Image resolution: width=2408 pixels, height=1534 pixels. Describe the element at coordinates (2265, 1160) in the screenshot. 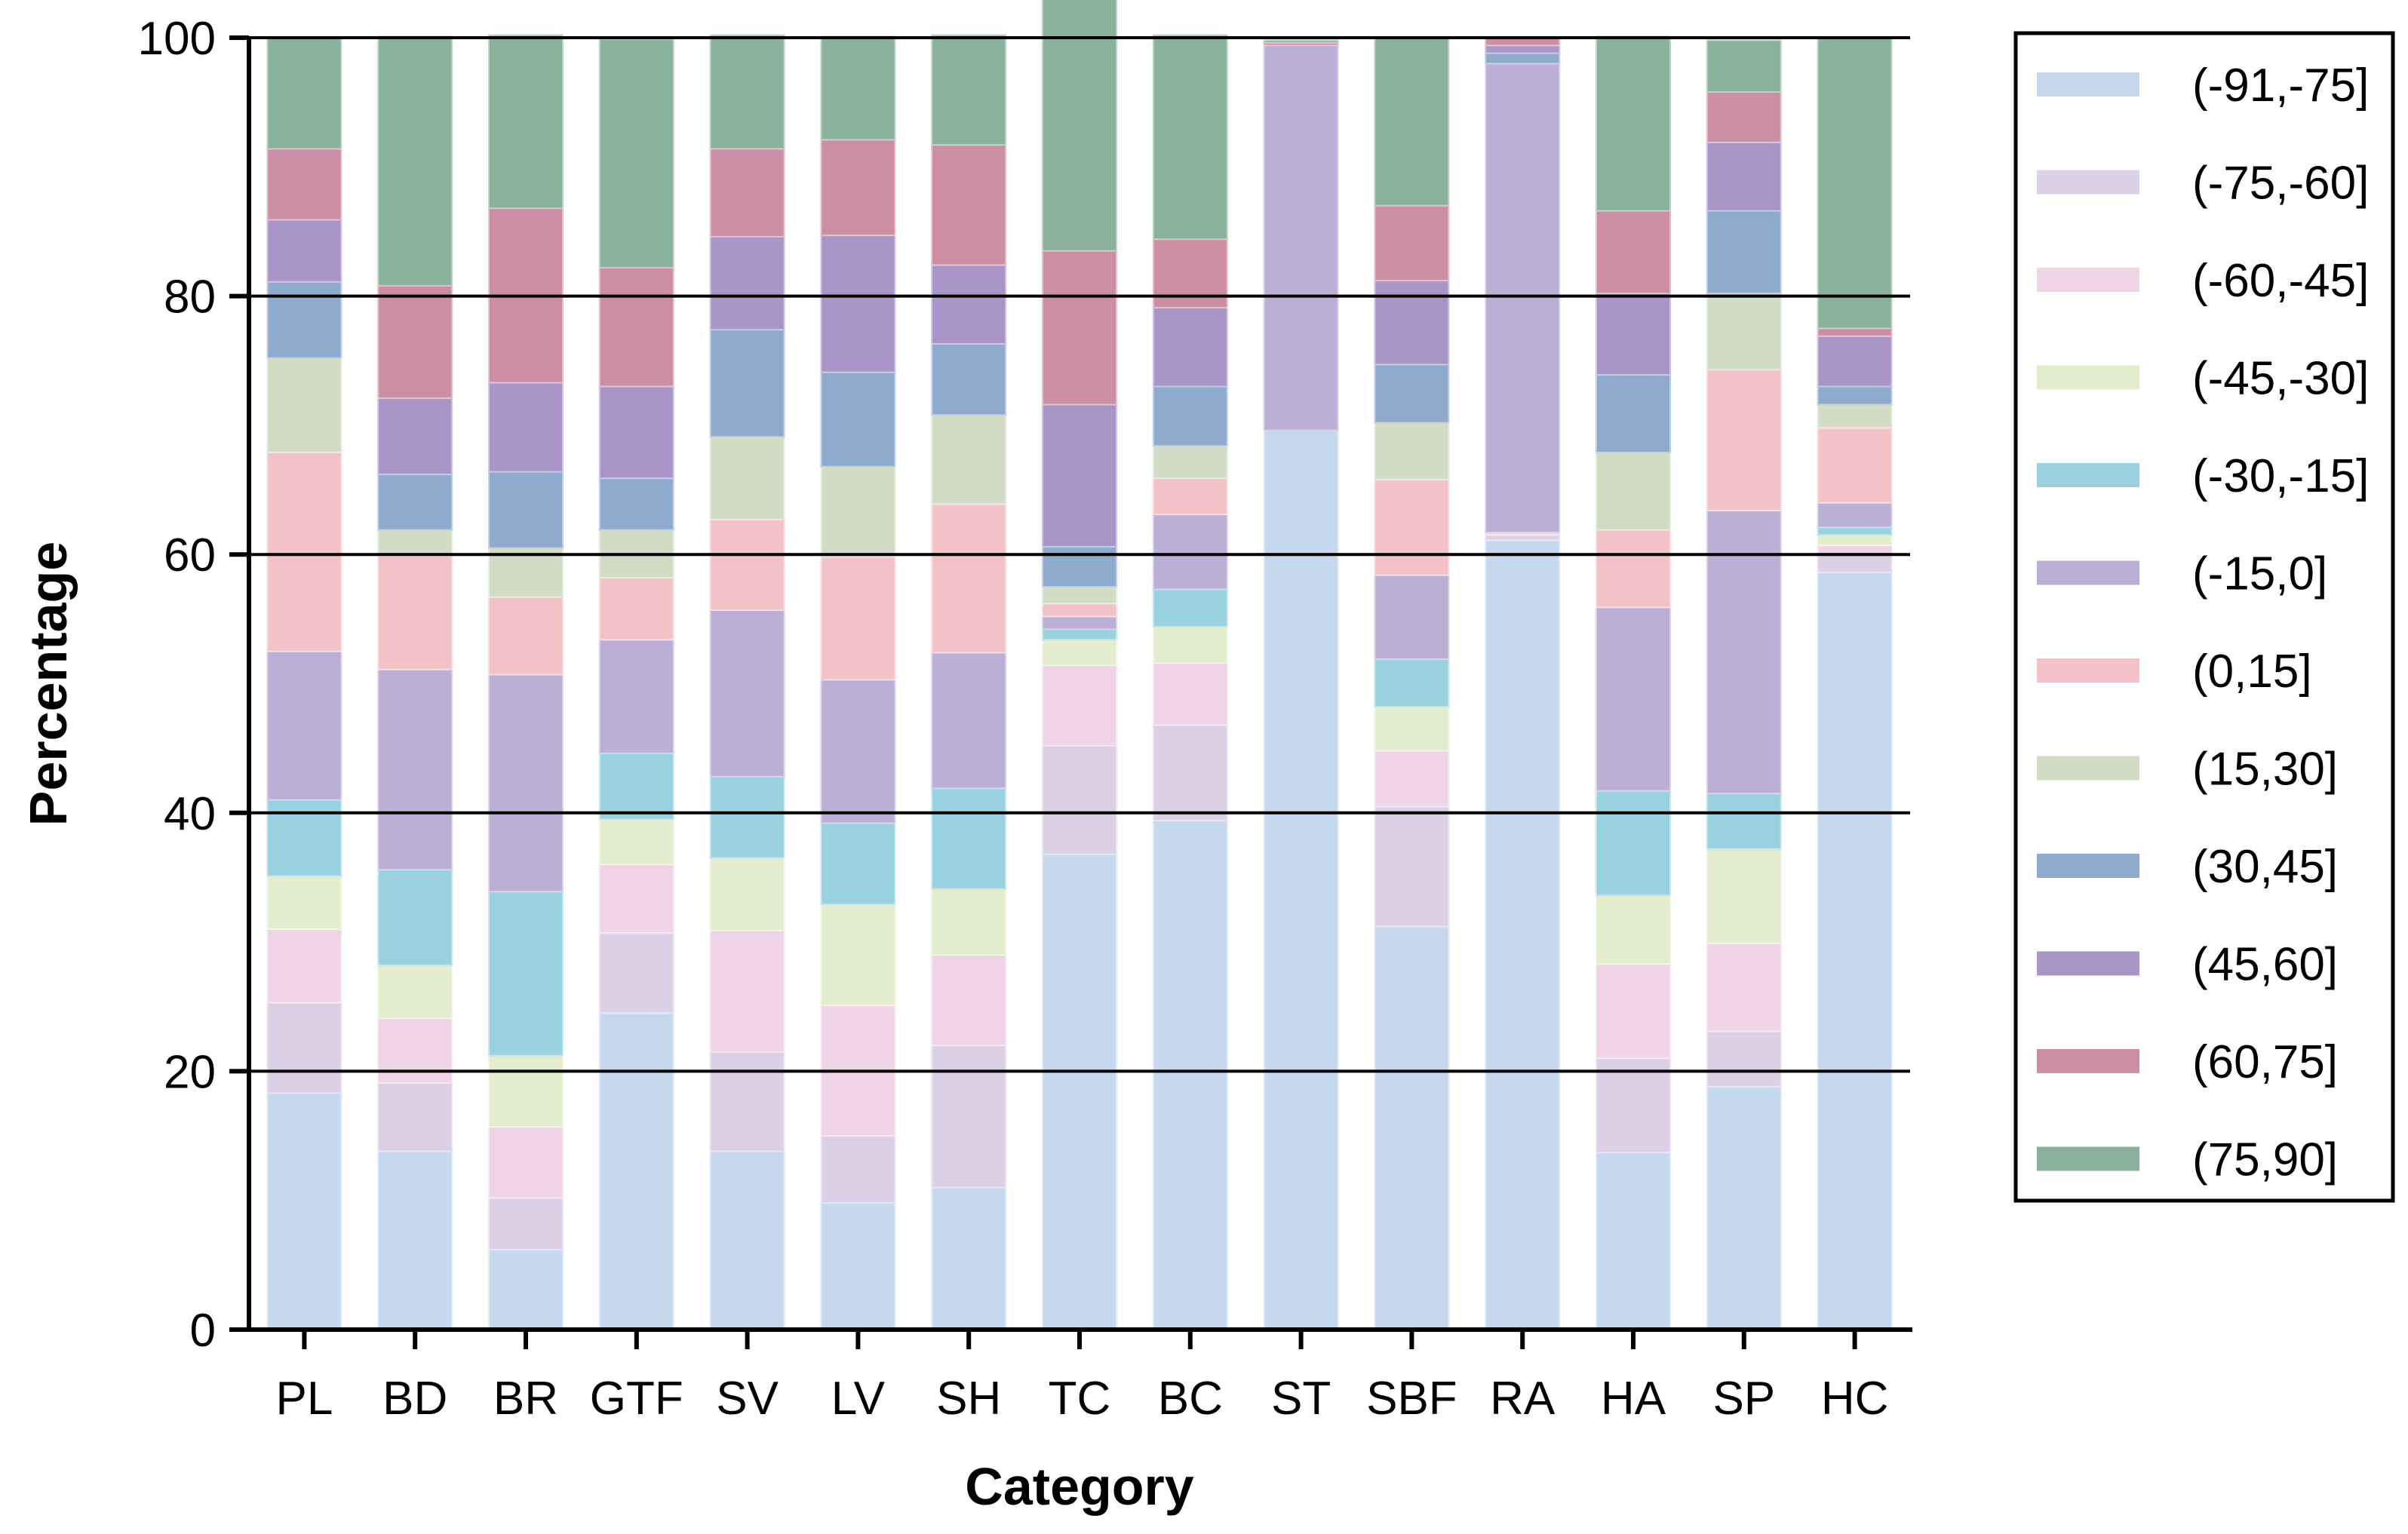

I see `legend-label: (75,90]` at that location.